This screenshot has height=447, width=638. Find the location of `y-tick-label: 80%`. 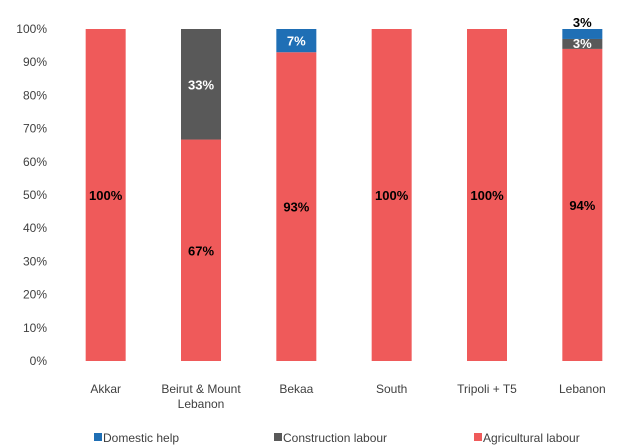

y-tick-label: 80% is located at coordinates (35, 95).